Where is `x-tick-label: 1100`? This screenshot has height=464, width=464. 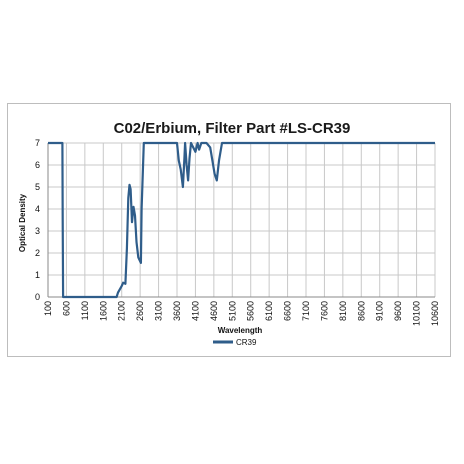 x-tick-label: 1100 is located at coordinates (85, 310).